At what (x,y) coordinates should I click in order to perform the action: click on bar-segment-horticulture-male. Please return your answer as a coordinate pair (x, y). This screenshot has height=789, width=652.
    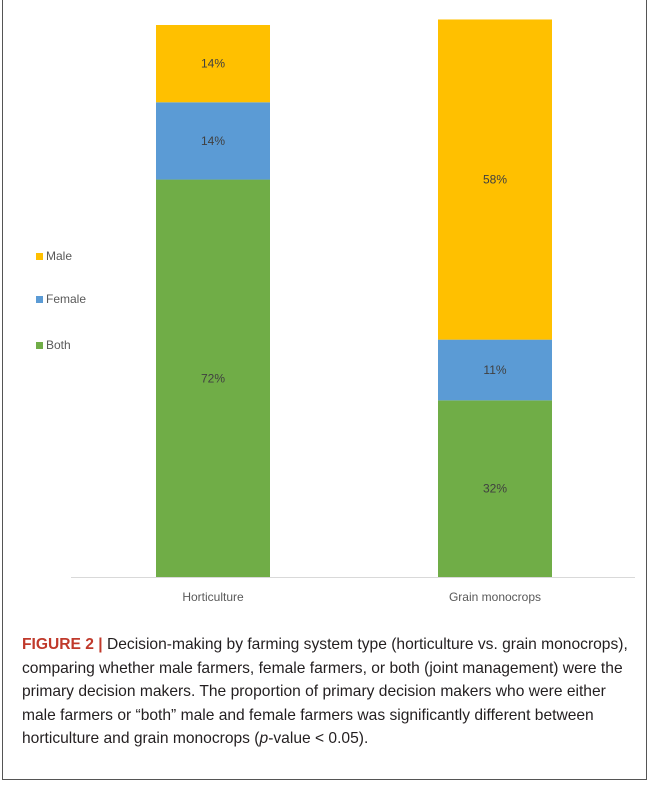
    Looking at the image, I should click on (213, 64).